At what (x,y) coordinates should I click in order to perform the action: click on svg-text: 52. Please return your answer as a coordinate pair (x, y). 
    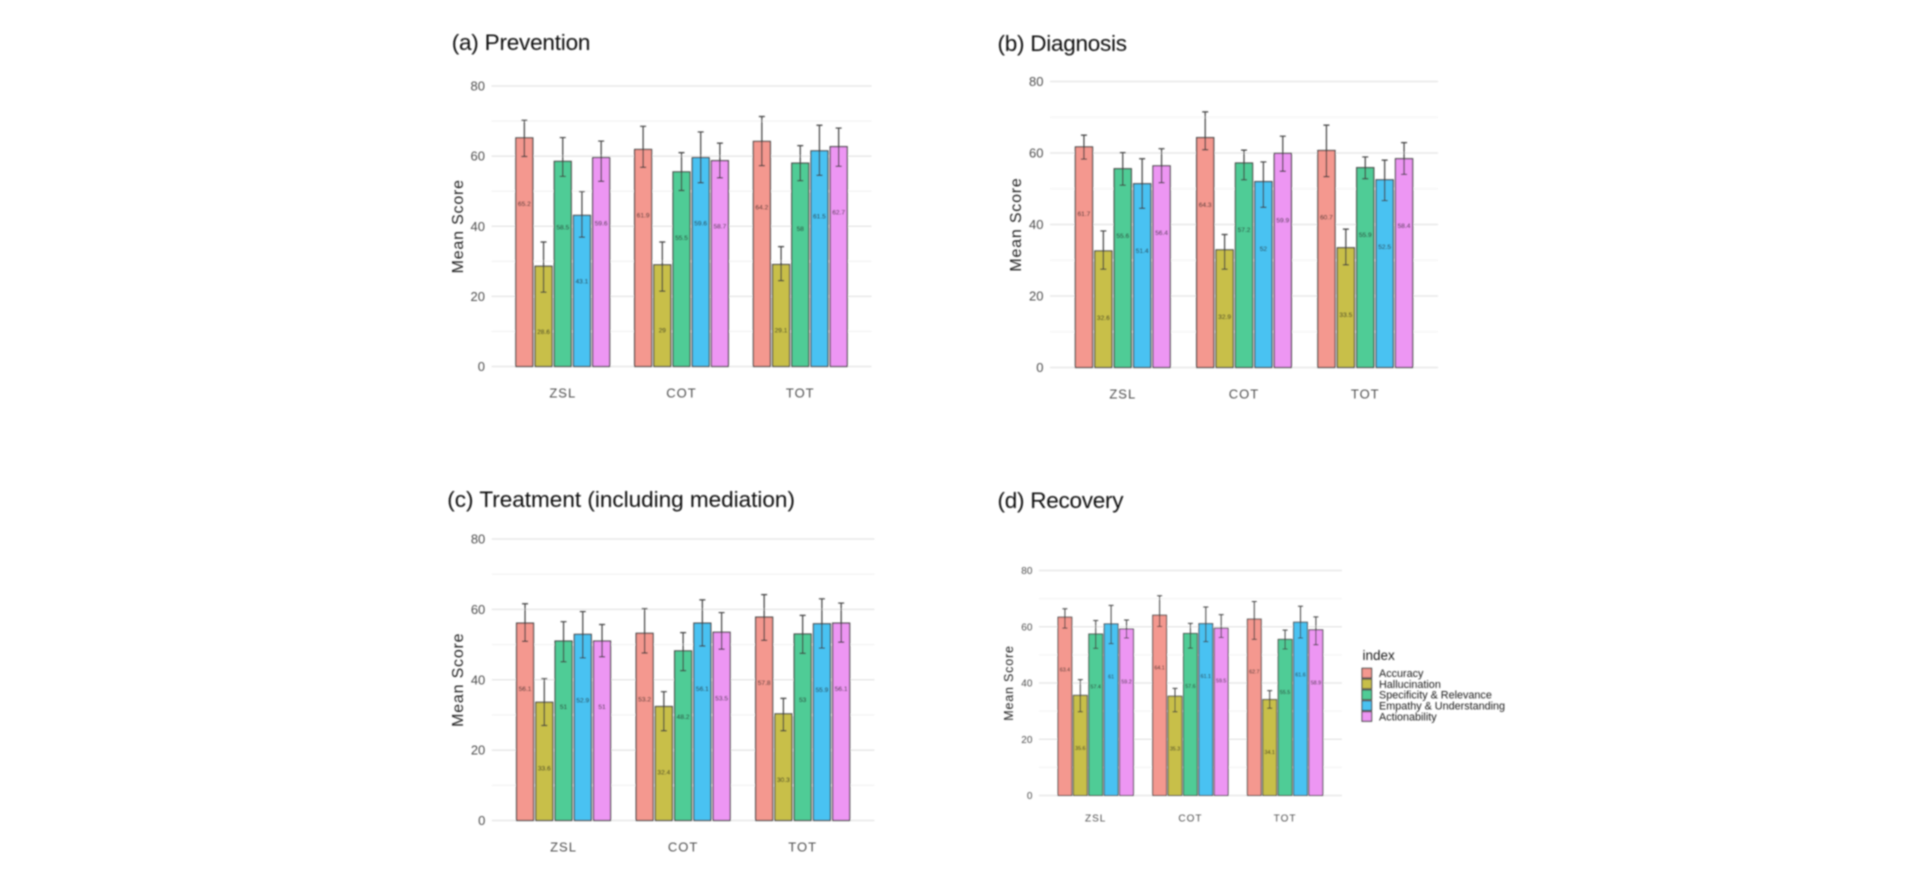
    Looking at the image, I should click on (1264, 249).